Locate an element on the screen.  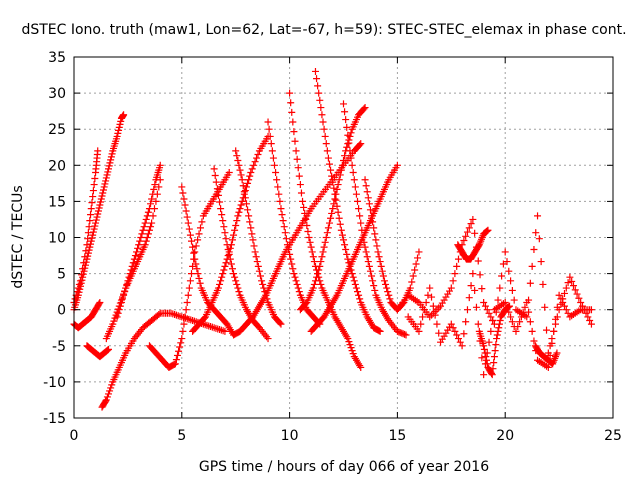
x-tick-label: 15 is located at coordinates (397, 436).